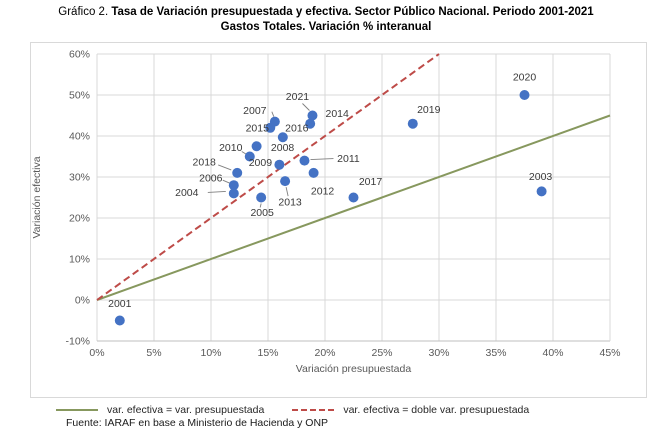 This screenshot has height=447, width=652. Describe the element at coordinates (310, 123) in the screenshot. I see `data-point-2014` at that location.